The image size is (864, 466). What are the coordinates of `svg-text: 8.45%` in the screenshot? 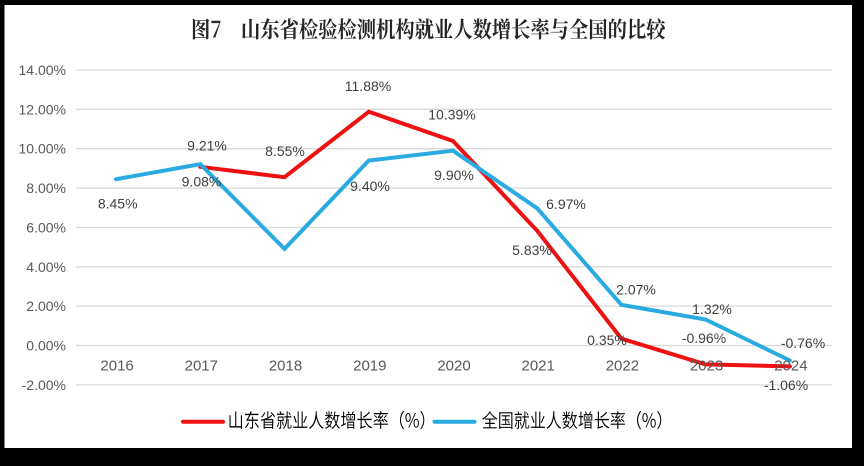 It's located at (118, 204).